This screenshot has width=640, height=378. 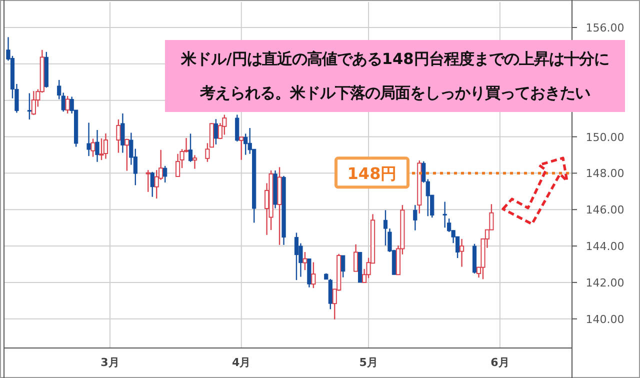 I want to click on y-tick-label: 142.00, so click(x=605, y=283).